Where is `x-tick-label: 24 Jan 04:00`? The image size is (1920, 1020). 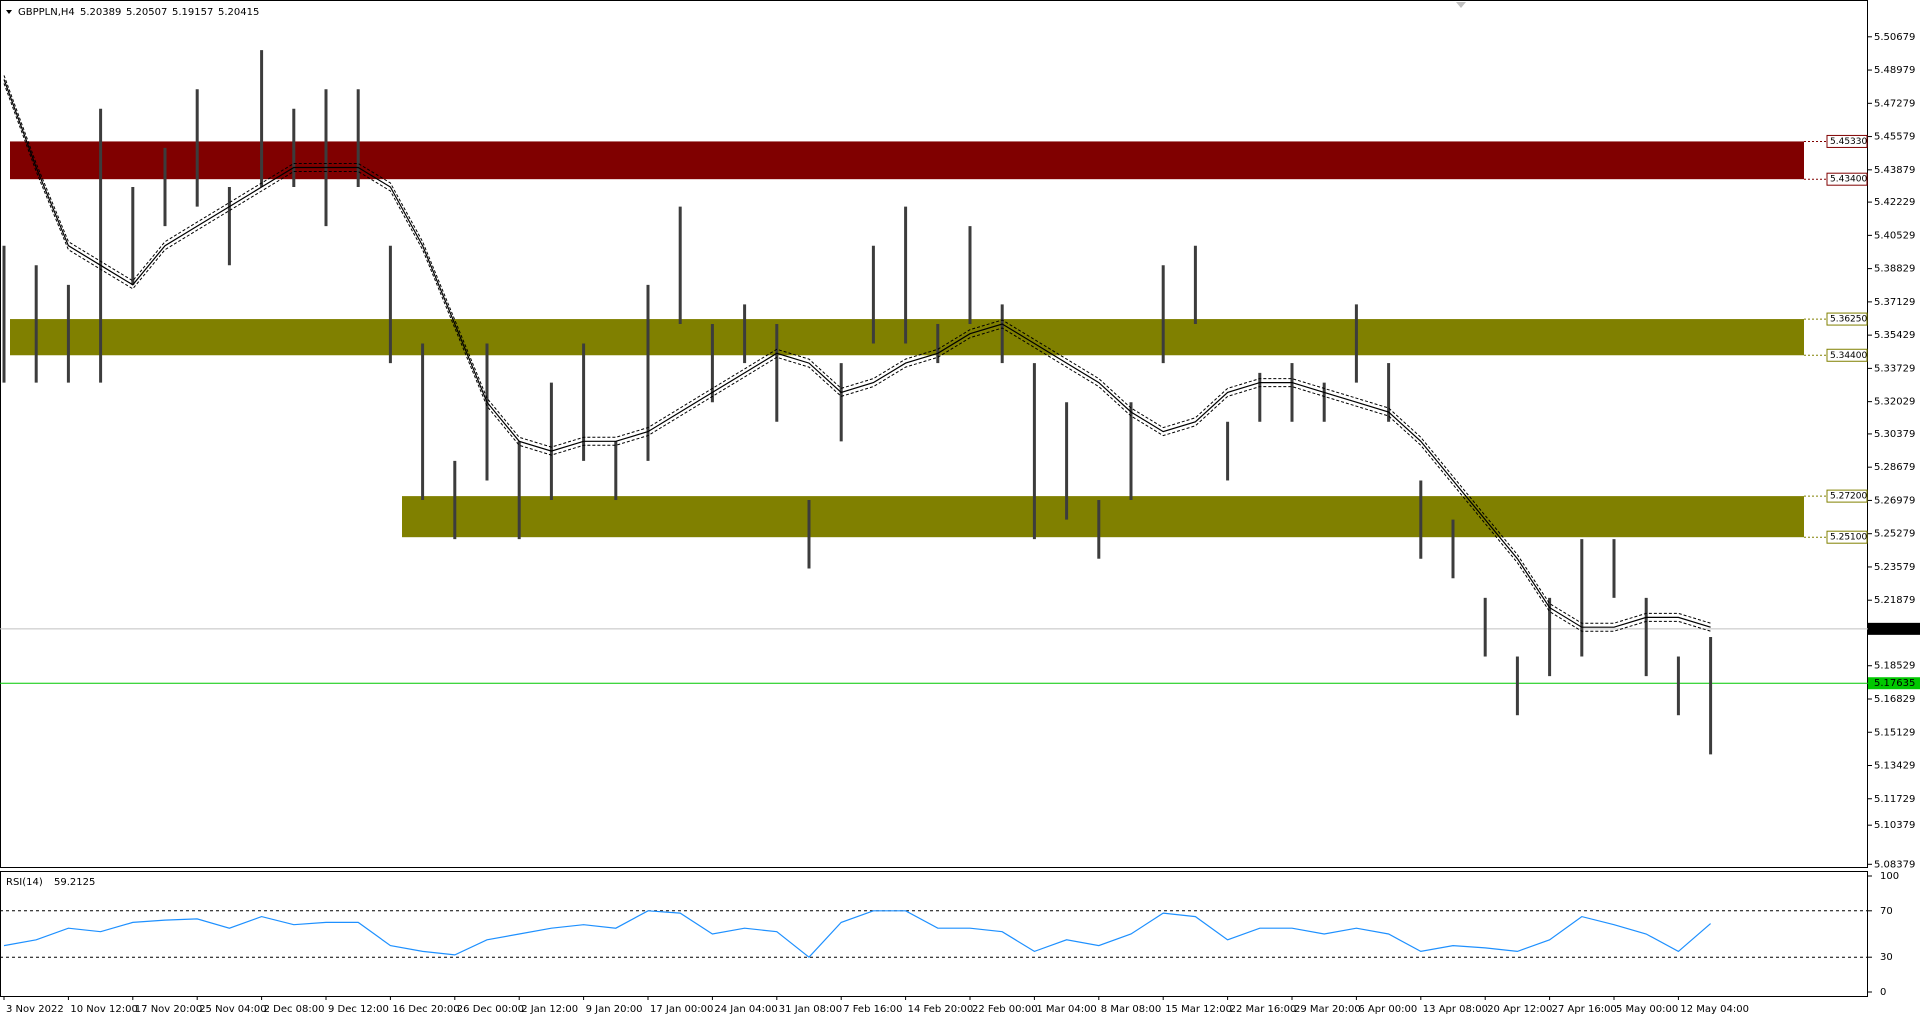
x-tick-label: 24 Jan 04:00 is located at coordinates (745, 1009).